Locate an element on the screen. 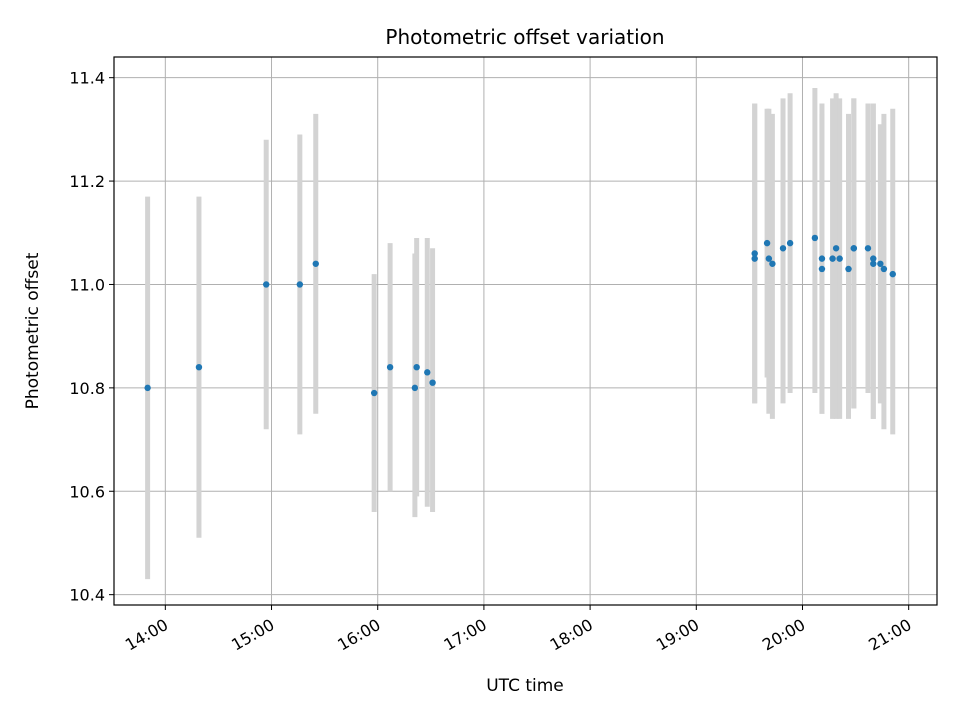 The image size is (960, 720). chart-title: Photometric offset variation is located at coordinates (524, 37).